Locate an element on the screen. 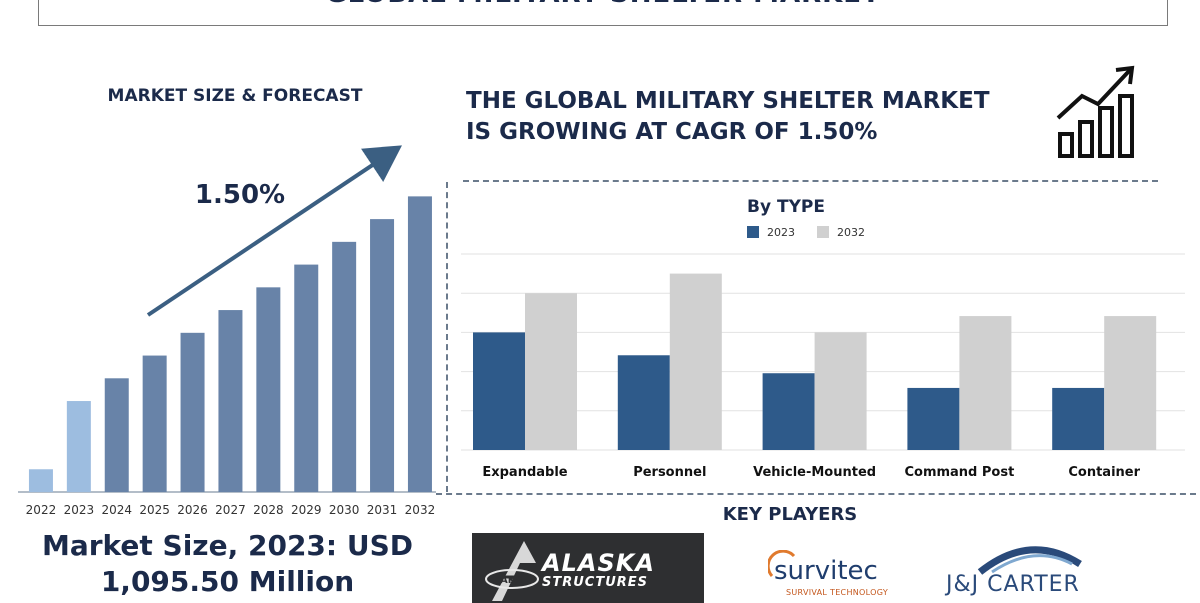 The image size is (1200, 603). vertical-divider is located at coordinates (447, 337).